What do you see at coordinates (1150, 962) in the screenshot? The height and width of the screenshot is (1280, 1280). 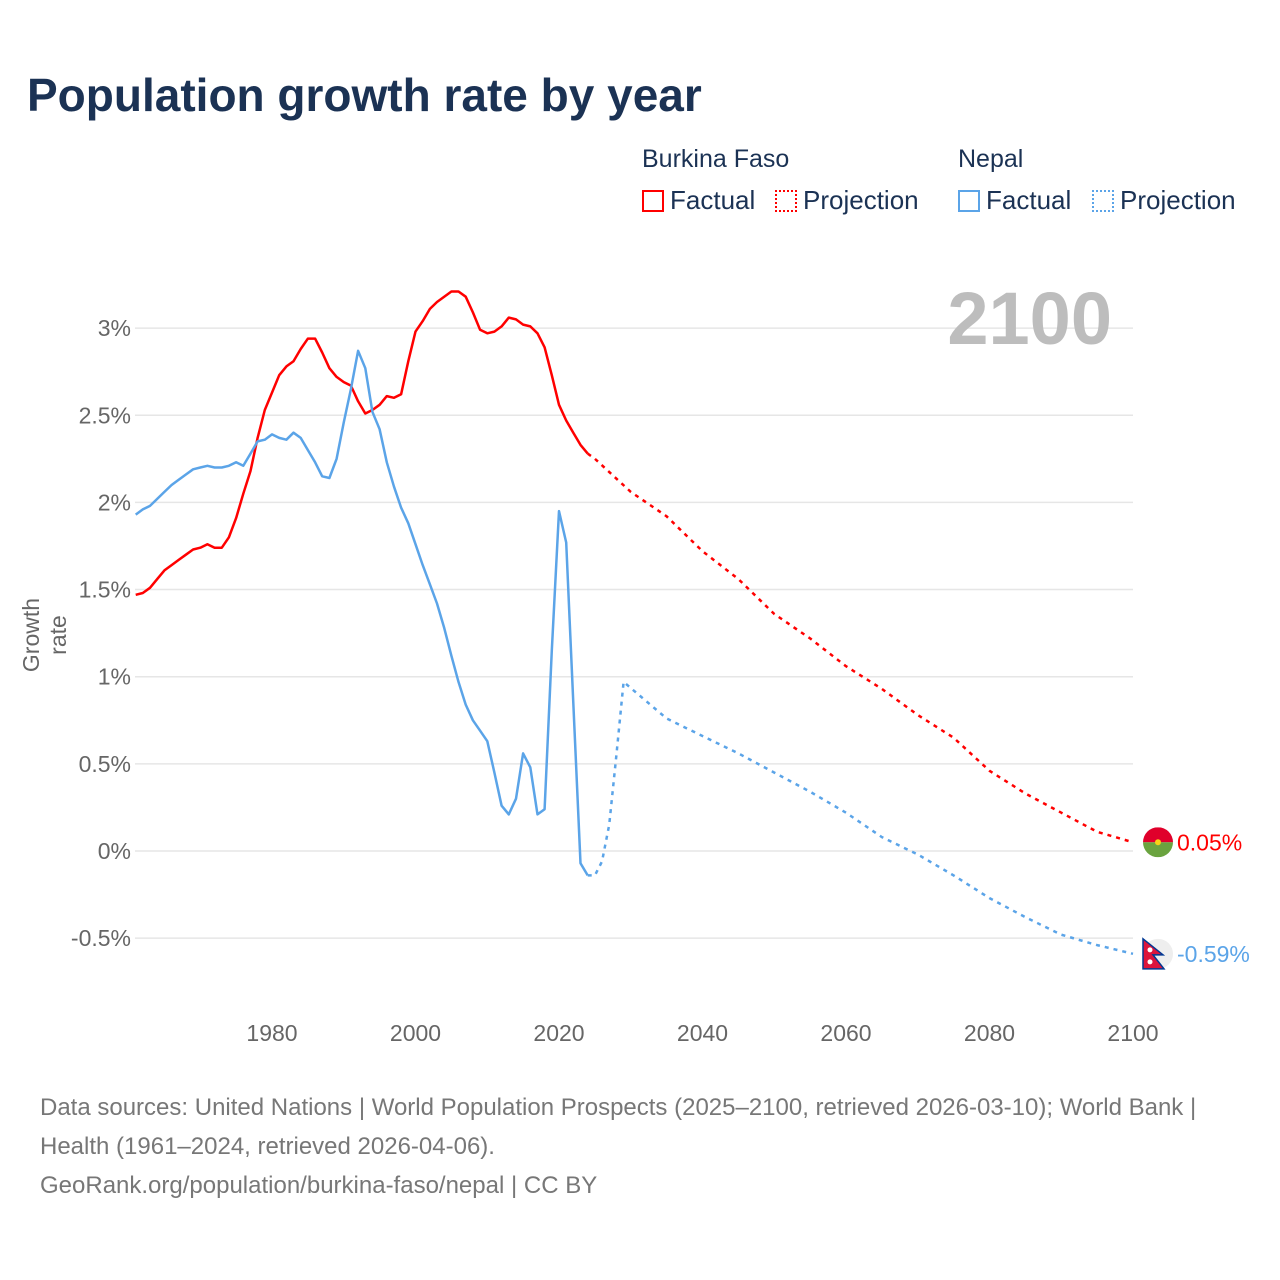 I see `flag-sun` at bounding box center [1150, 962].